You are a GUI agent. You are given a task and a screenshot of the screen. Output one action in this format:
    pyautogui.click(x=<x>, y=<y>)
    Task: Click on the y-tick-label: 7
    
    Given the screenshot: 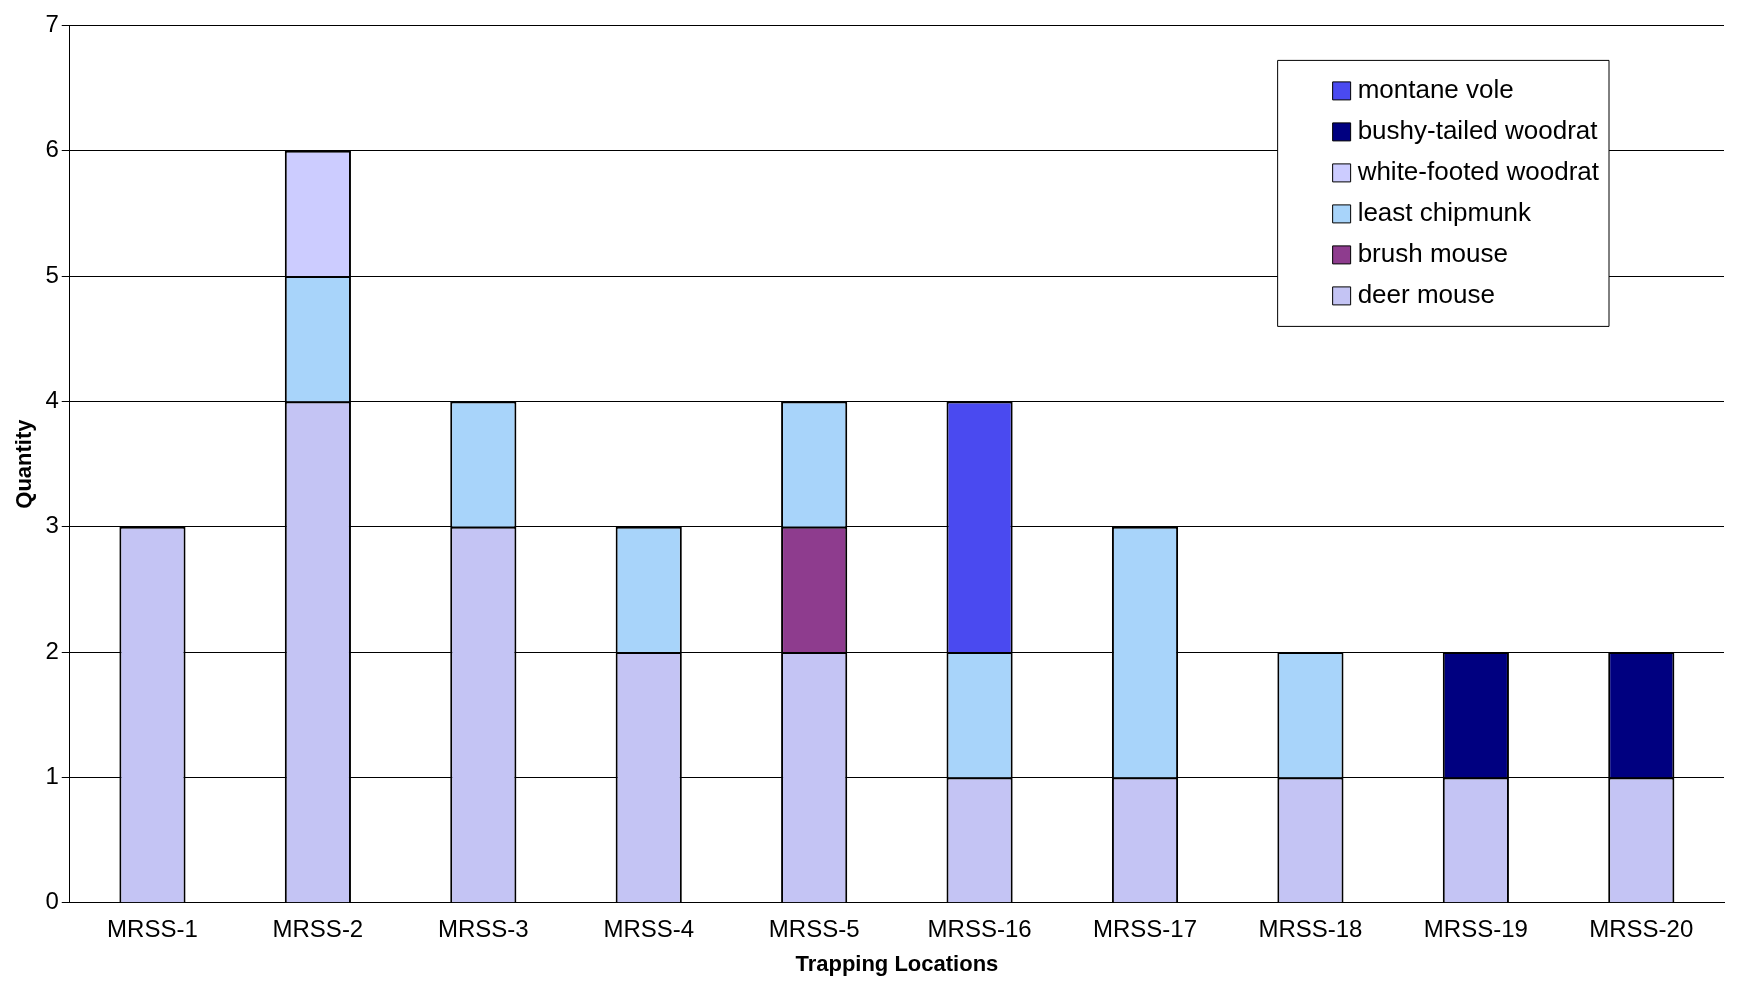 What is the action you would take?
    pyautogui.click(x=52, y=24)
    